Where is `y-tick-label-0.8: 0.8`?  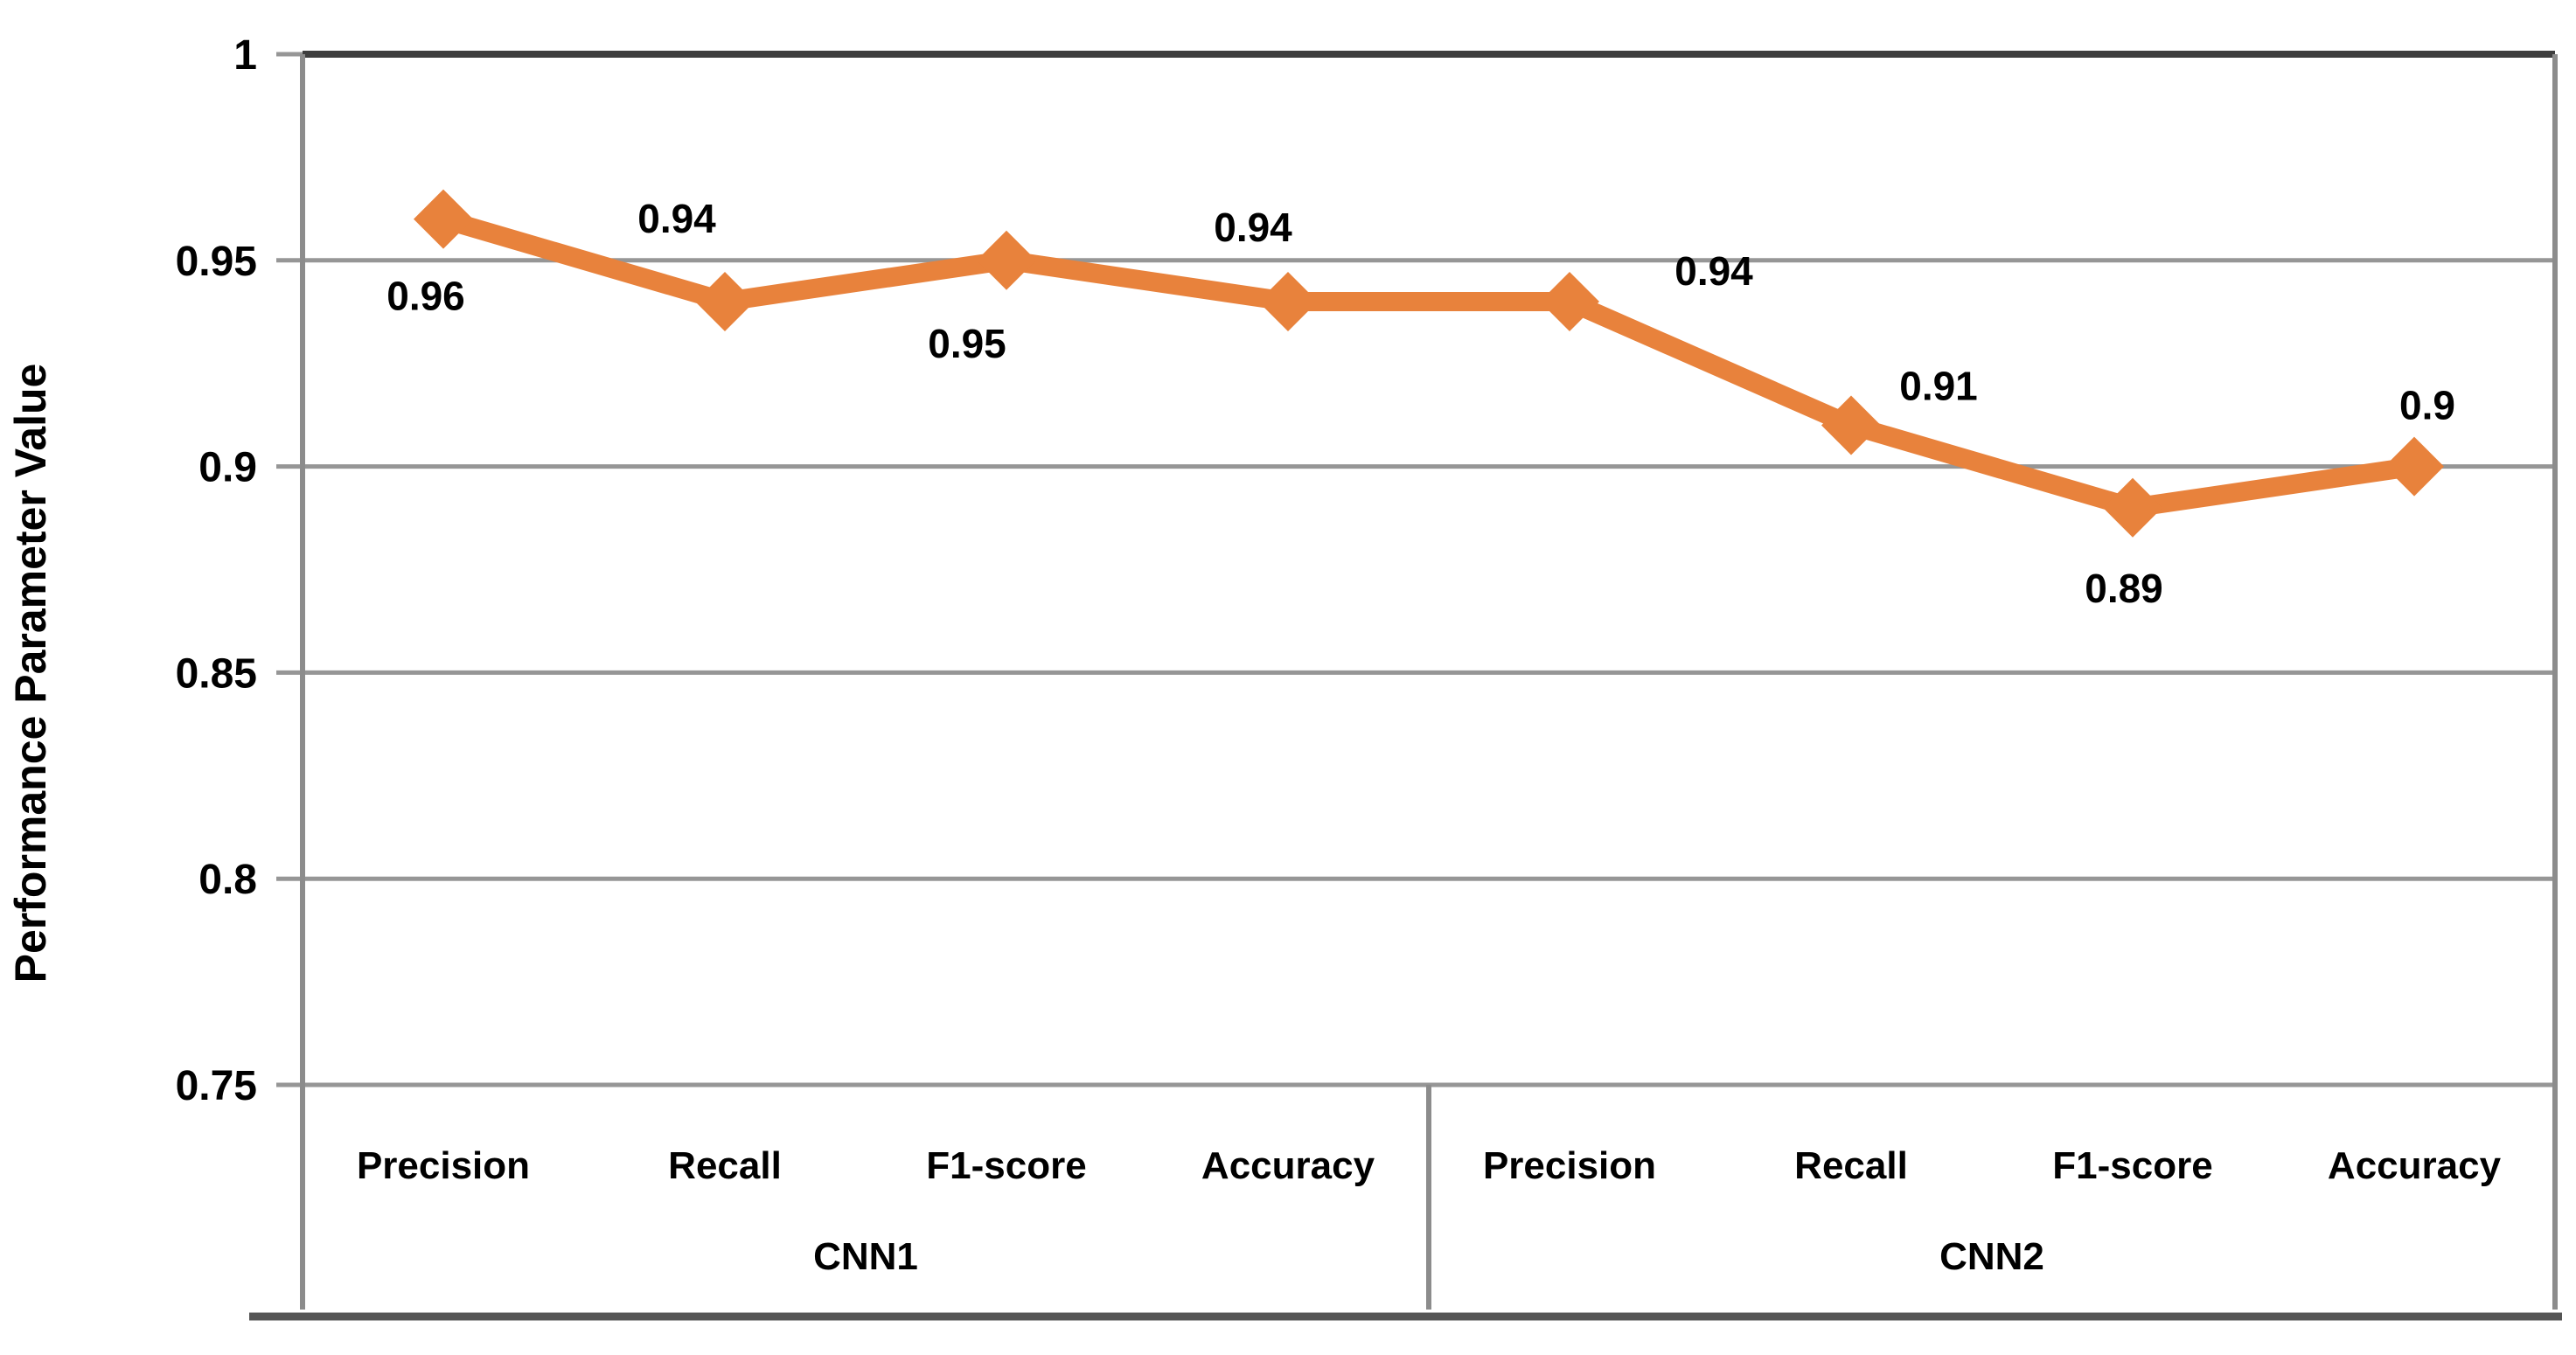
y-tick-label-0.8: 0.8 is located at coordinates (227, 880).